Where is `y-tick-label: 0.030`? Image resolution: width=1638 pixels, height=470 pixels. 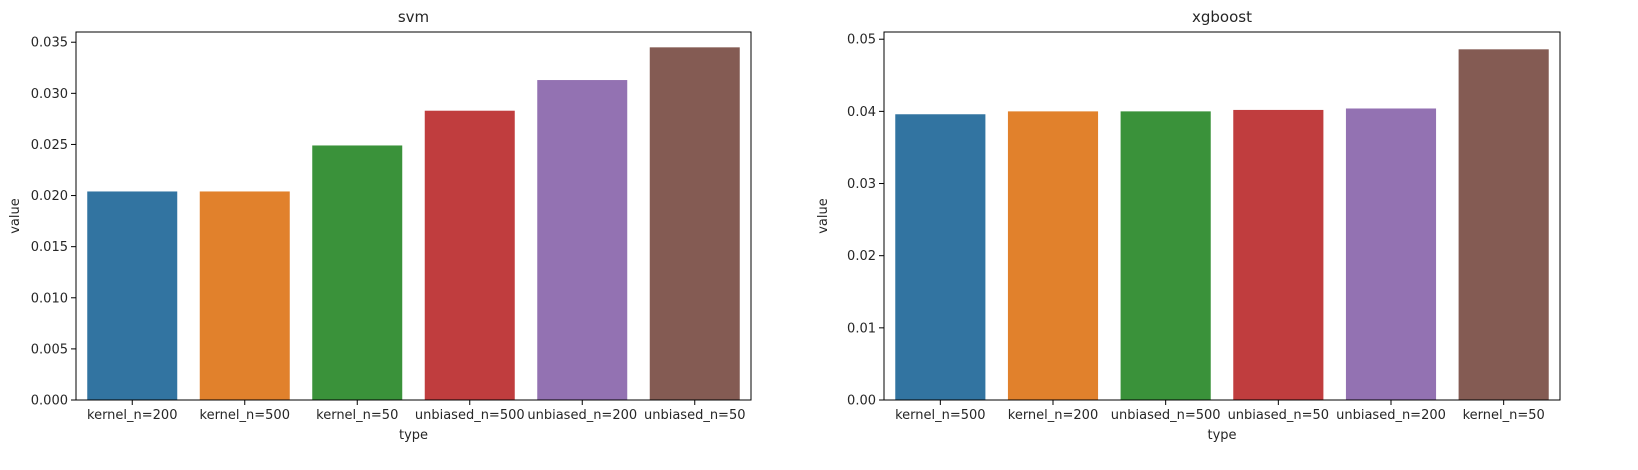 y-tick-label: 0.030 is located at coordinates (49, 94).